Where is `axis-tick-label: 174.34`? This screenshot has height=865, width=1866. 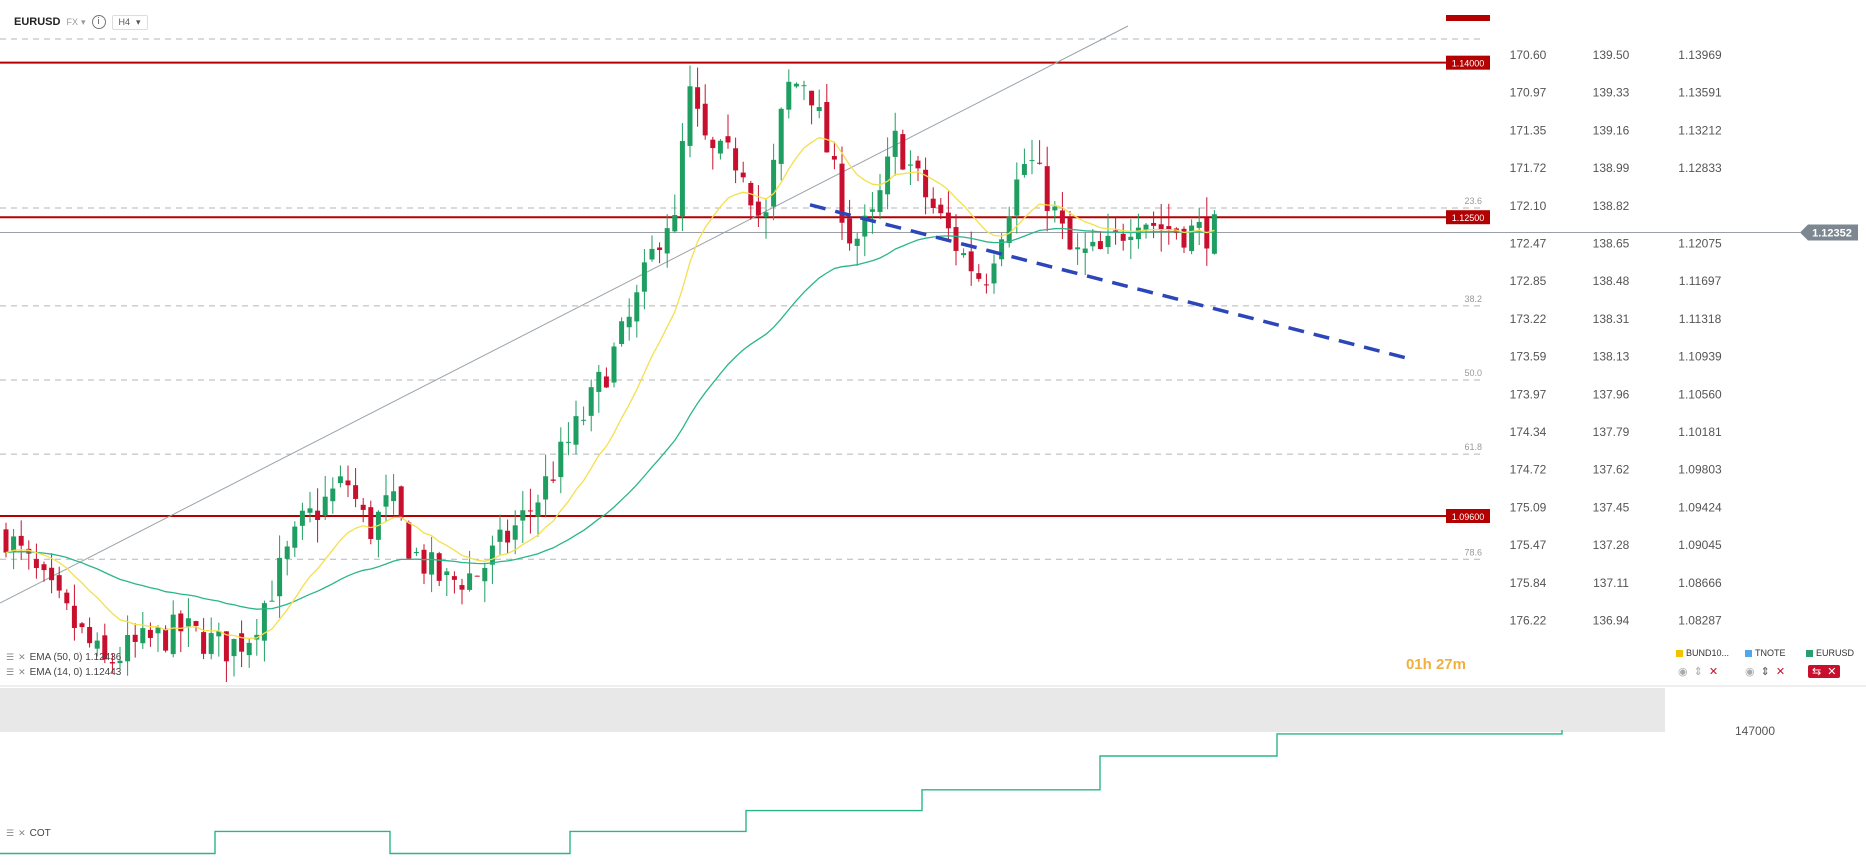
axis-tick-label: 174.34 is located at coordinates (1528, 432).